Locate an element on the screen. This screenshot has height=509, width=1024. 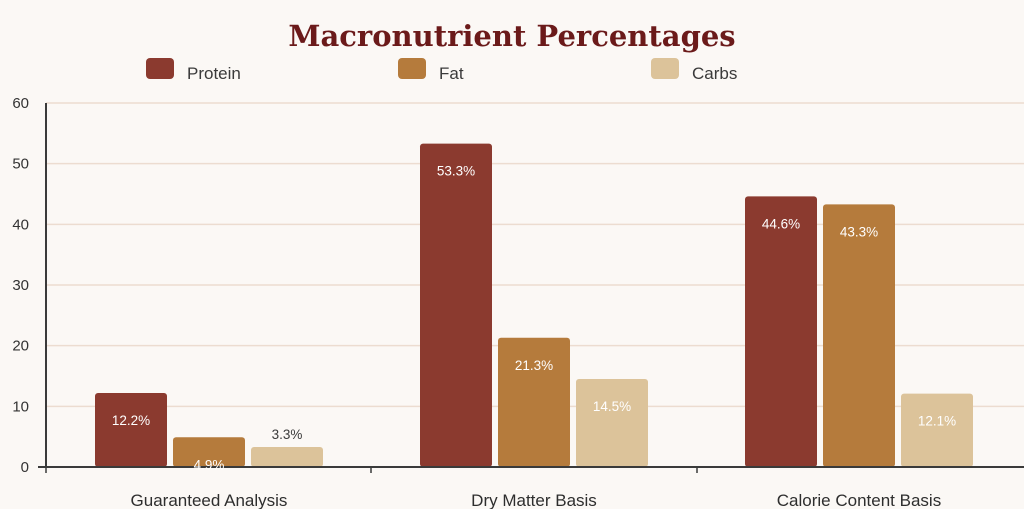
x-category-label: Calorie Content Basis is located at coordinates (859, 500).